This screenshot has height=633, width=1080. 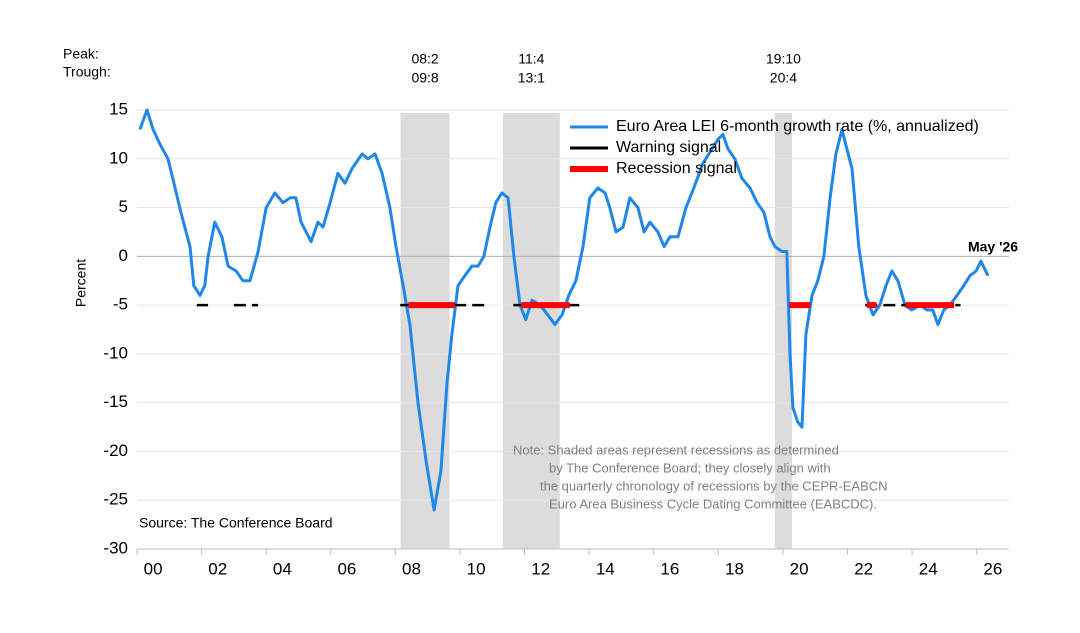 What do you see at coordinates (115, 450) in the screenshot?
I see `y-tick-label: -20` at bounding box center [115, 450].